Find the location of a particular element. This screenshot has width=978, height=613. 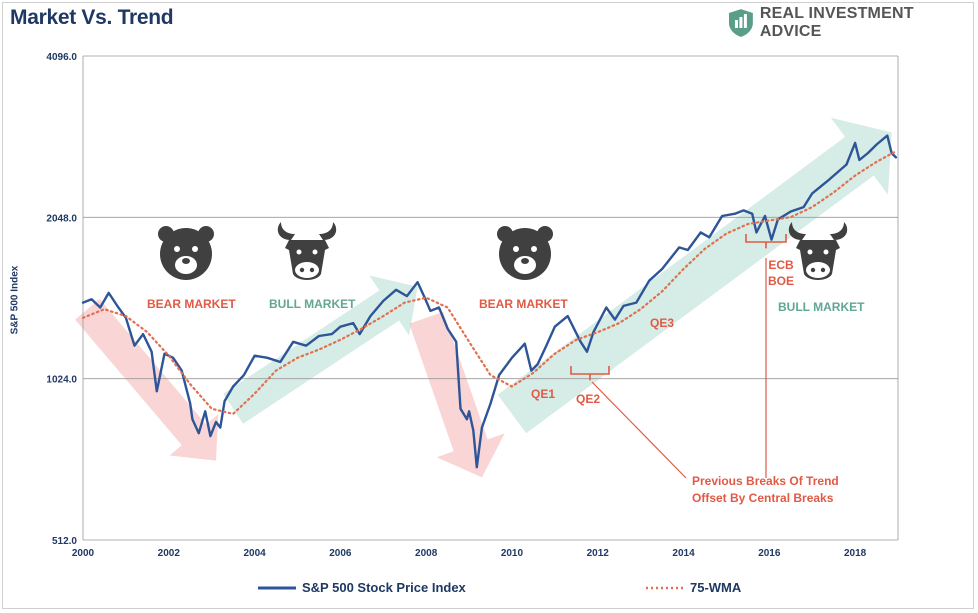

legend-item-wma: 75-WMA is located at coordinates (693, 587).